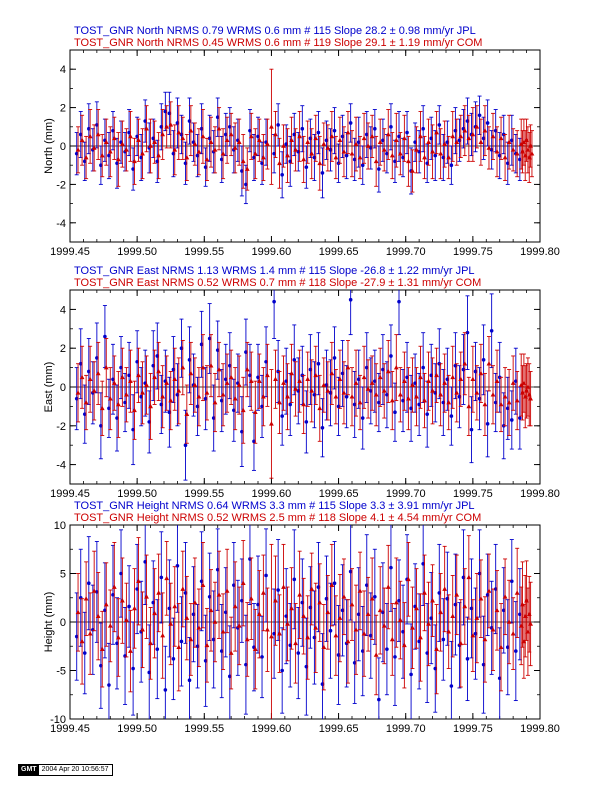  Describe the element at coordinates (473, 252) in the screenshot. I see `north-x-tick-label: 1999.75` at that location.